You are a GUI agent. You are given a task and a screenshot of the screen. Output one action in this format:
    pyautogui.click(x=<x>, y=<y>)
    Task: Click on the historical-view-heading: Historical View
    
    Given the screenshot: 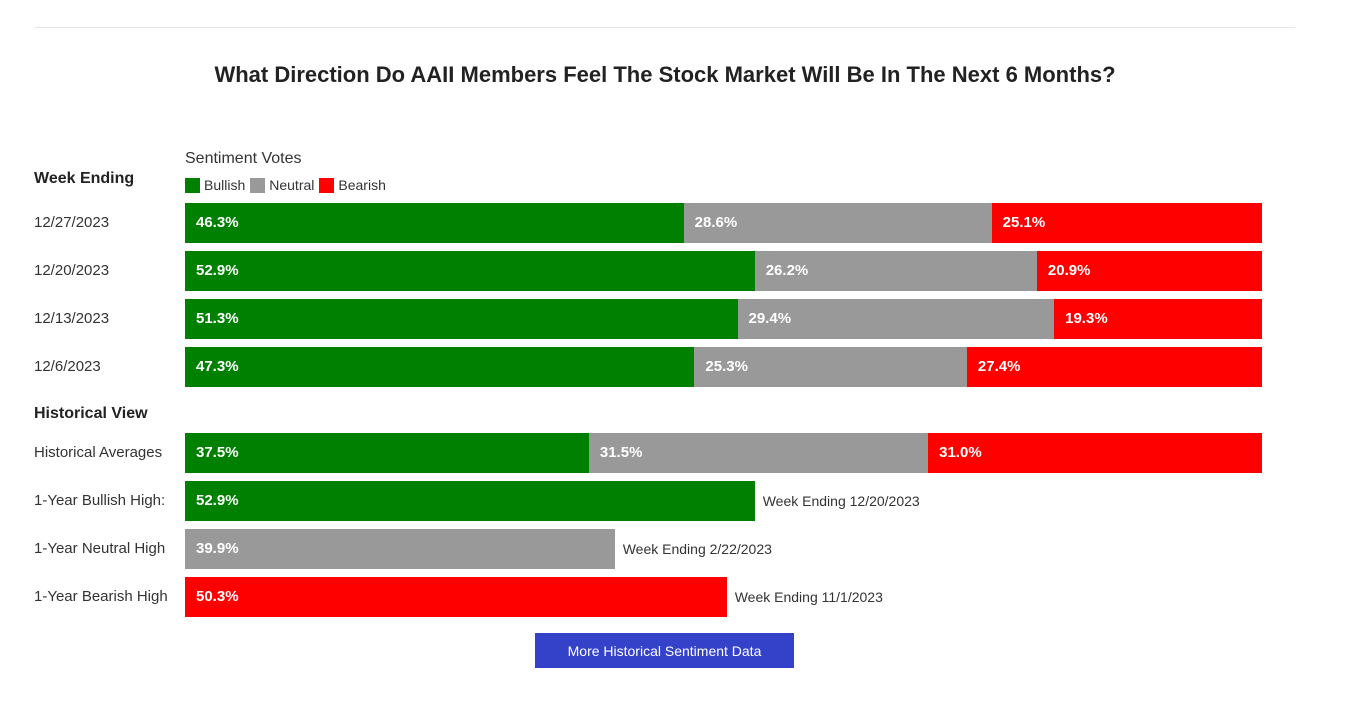 What is the action you would take?
    pyautogui.click(x=91, y=413)
    